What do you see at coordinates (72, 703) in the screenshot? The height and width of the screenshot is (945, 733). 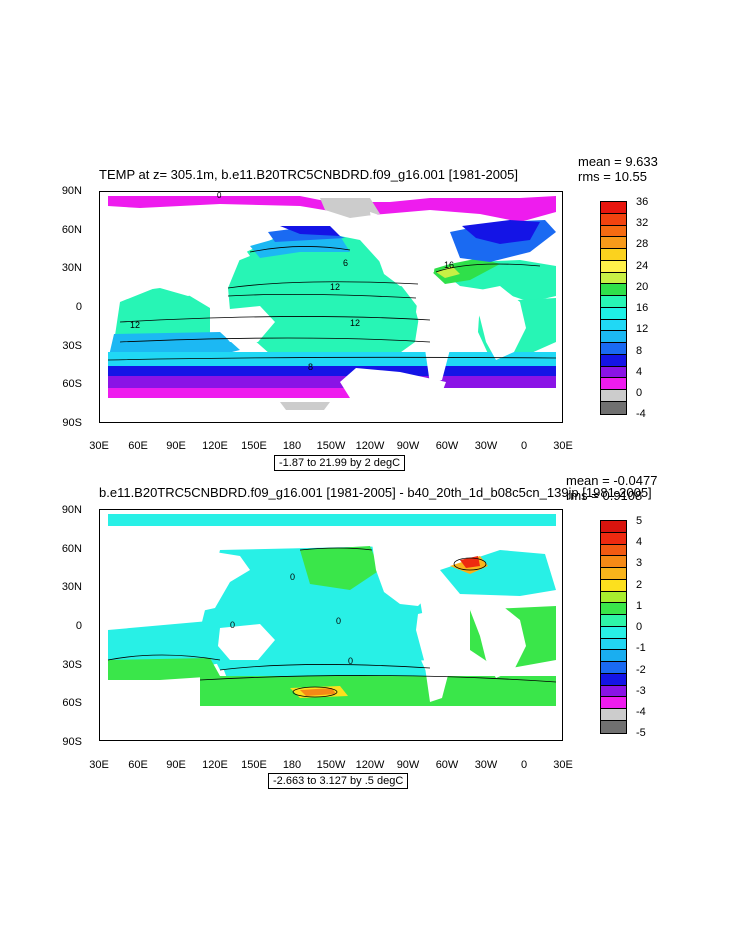 I see `lat-label: 60S` at bounding box center [72, 703].